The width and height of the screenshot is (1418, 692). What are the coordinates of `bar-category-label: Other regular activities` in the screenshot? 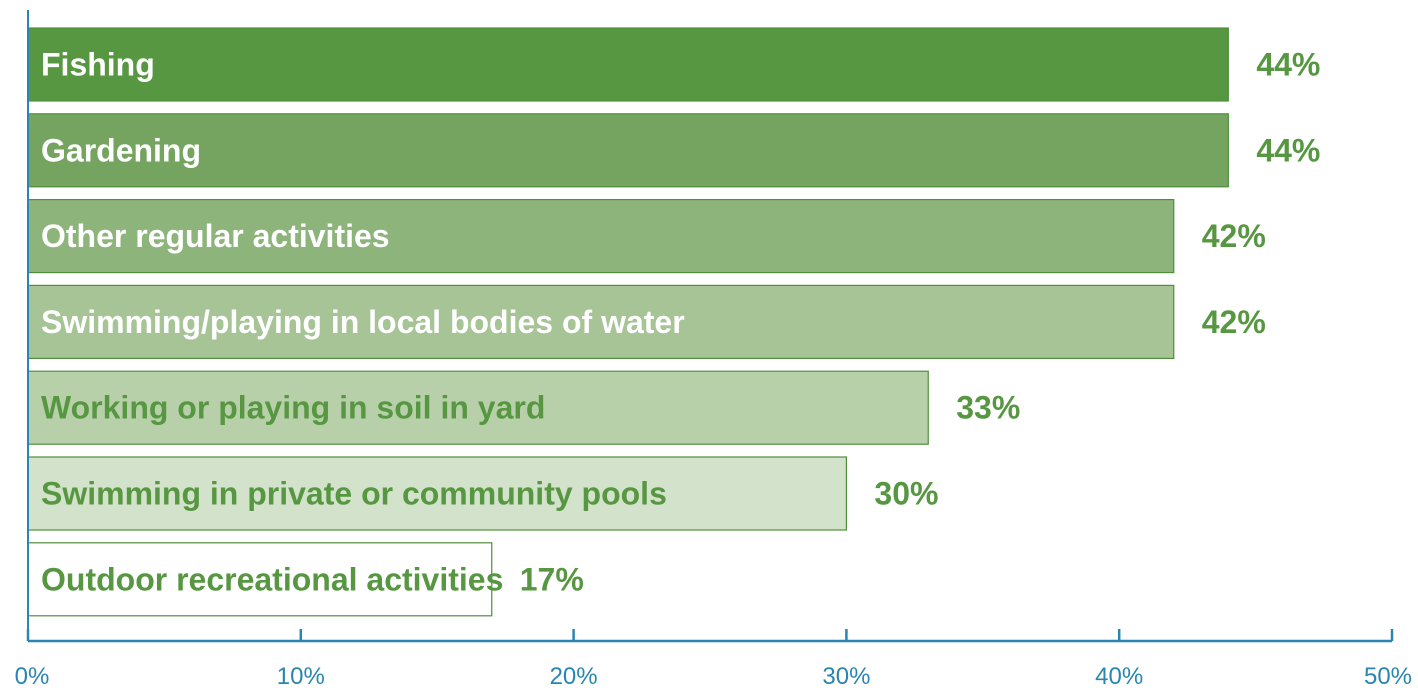 It's located at (215, 236).